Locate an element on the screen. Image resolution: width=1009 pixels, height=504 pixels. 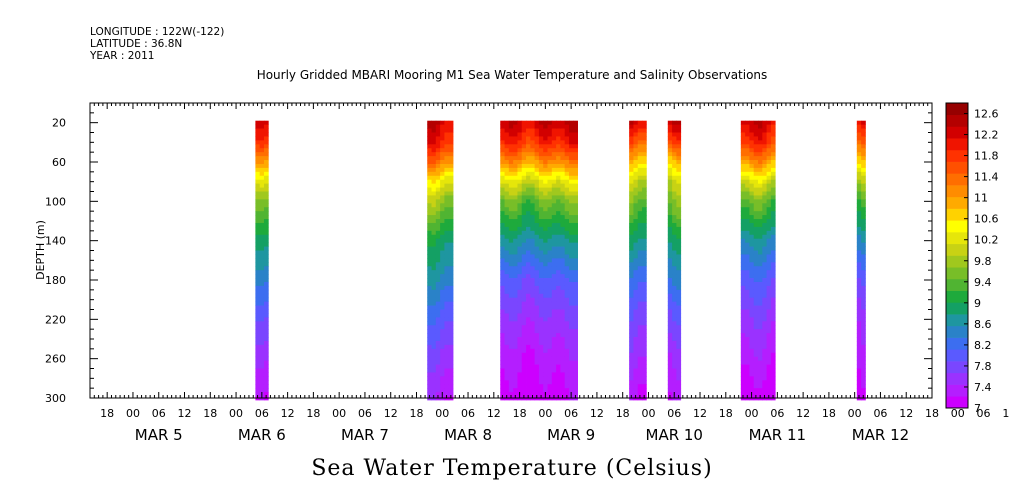
x-tick-label: 12 is located at coordinates (803, 413).